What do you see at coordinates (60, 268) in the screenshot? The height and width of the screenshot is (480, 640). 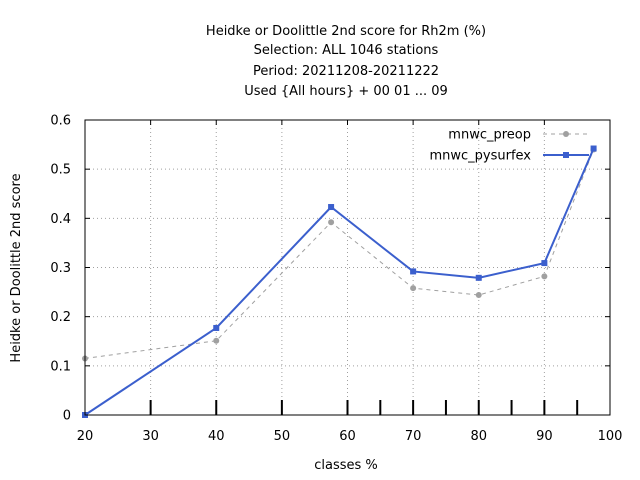 I see `y-tick-label: 0.3` at bounding box center [60, 268].